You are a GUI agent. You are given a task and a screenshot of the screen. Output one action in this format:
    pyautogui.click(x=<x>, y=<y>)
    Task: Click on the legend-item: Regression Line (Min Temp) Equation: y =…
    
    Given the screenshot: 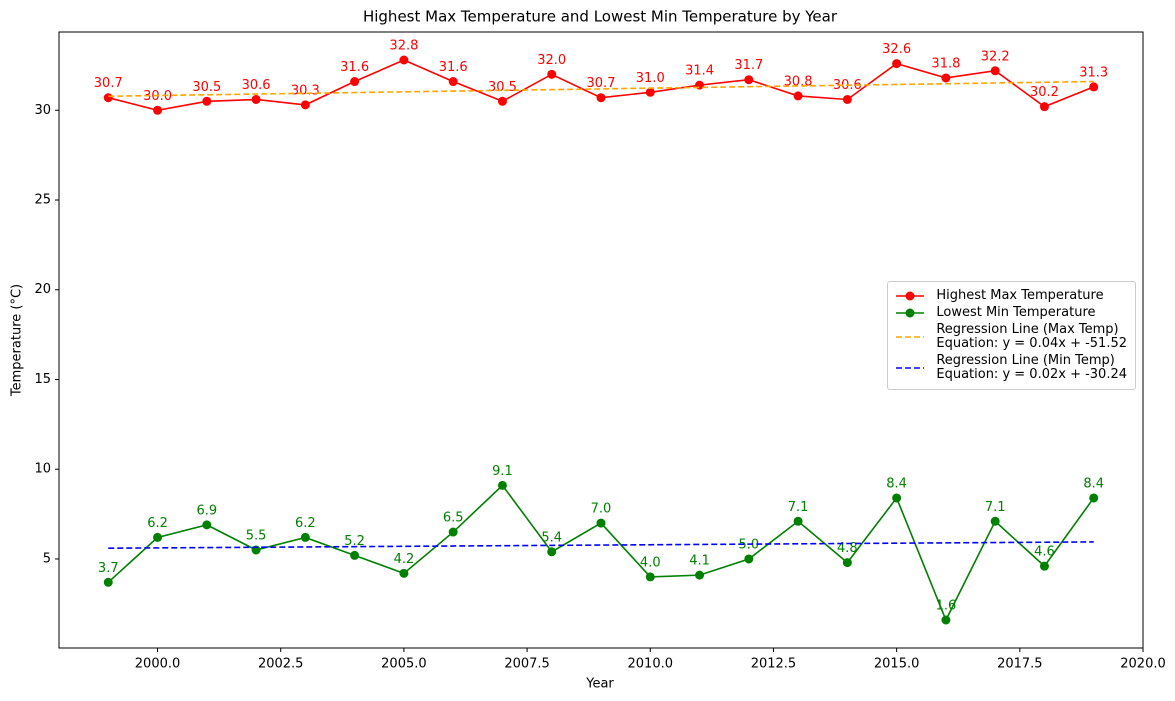 What is the action you would take?
    pyautogui.click(x=1010, y=368)
    